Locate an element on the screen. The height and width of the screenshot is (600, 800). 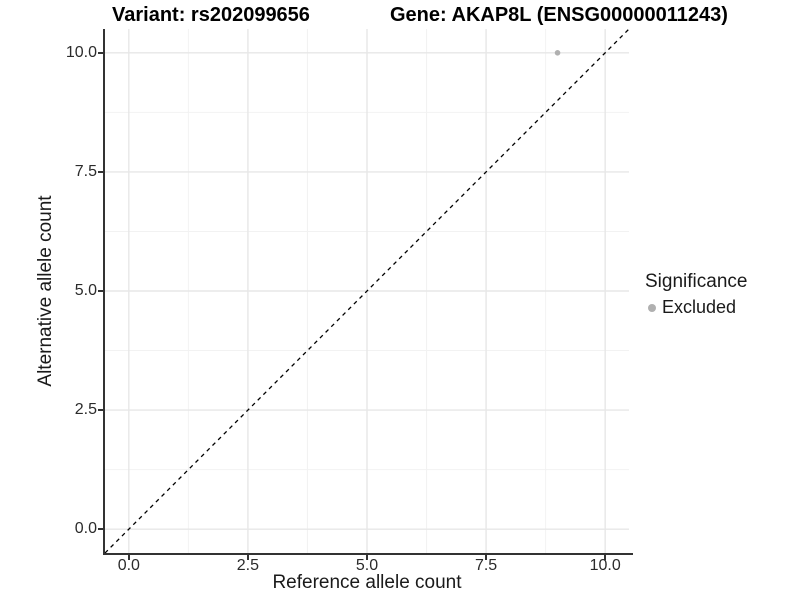
x-tick-label: 7.5 is located at coordinates (486, 565).